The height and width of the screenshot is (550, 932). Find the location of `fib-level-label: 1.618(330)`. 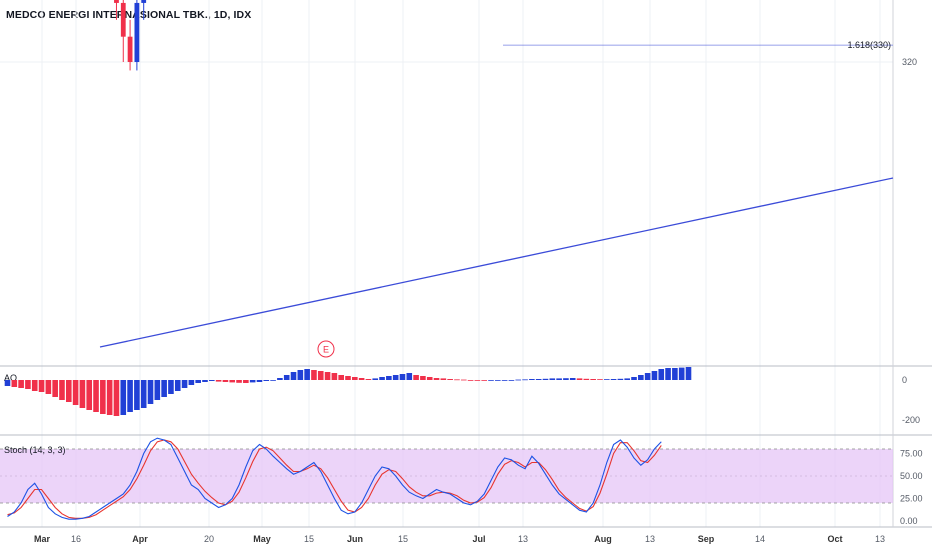

fib-level-label: 1.618(330) is located at coordinates (869, 45).